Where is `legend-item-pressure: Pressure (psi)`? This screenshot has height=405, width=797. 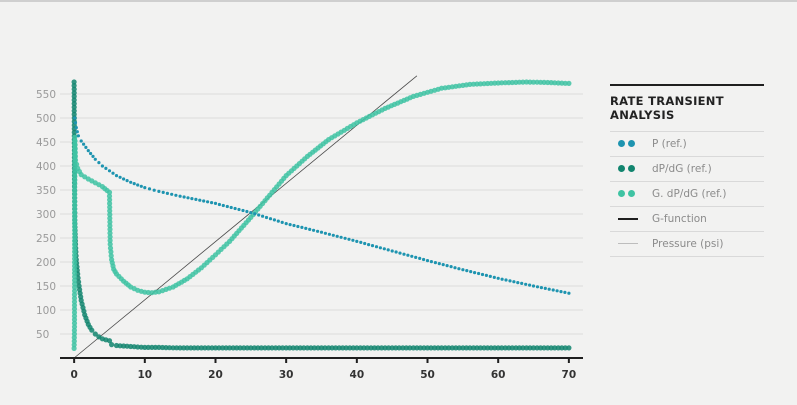 legend-item-pressure: Pressure (psi) is located at coordinates (687, 244).